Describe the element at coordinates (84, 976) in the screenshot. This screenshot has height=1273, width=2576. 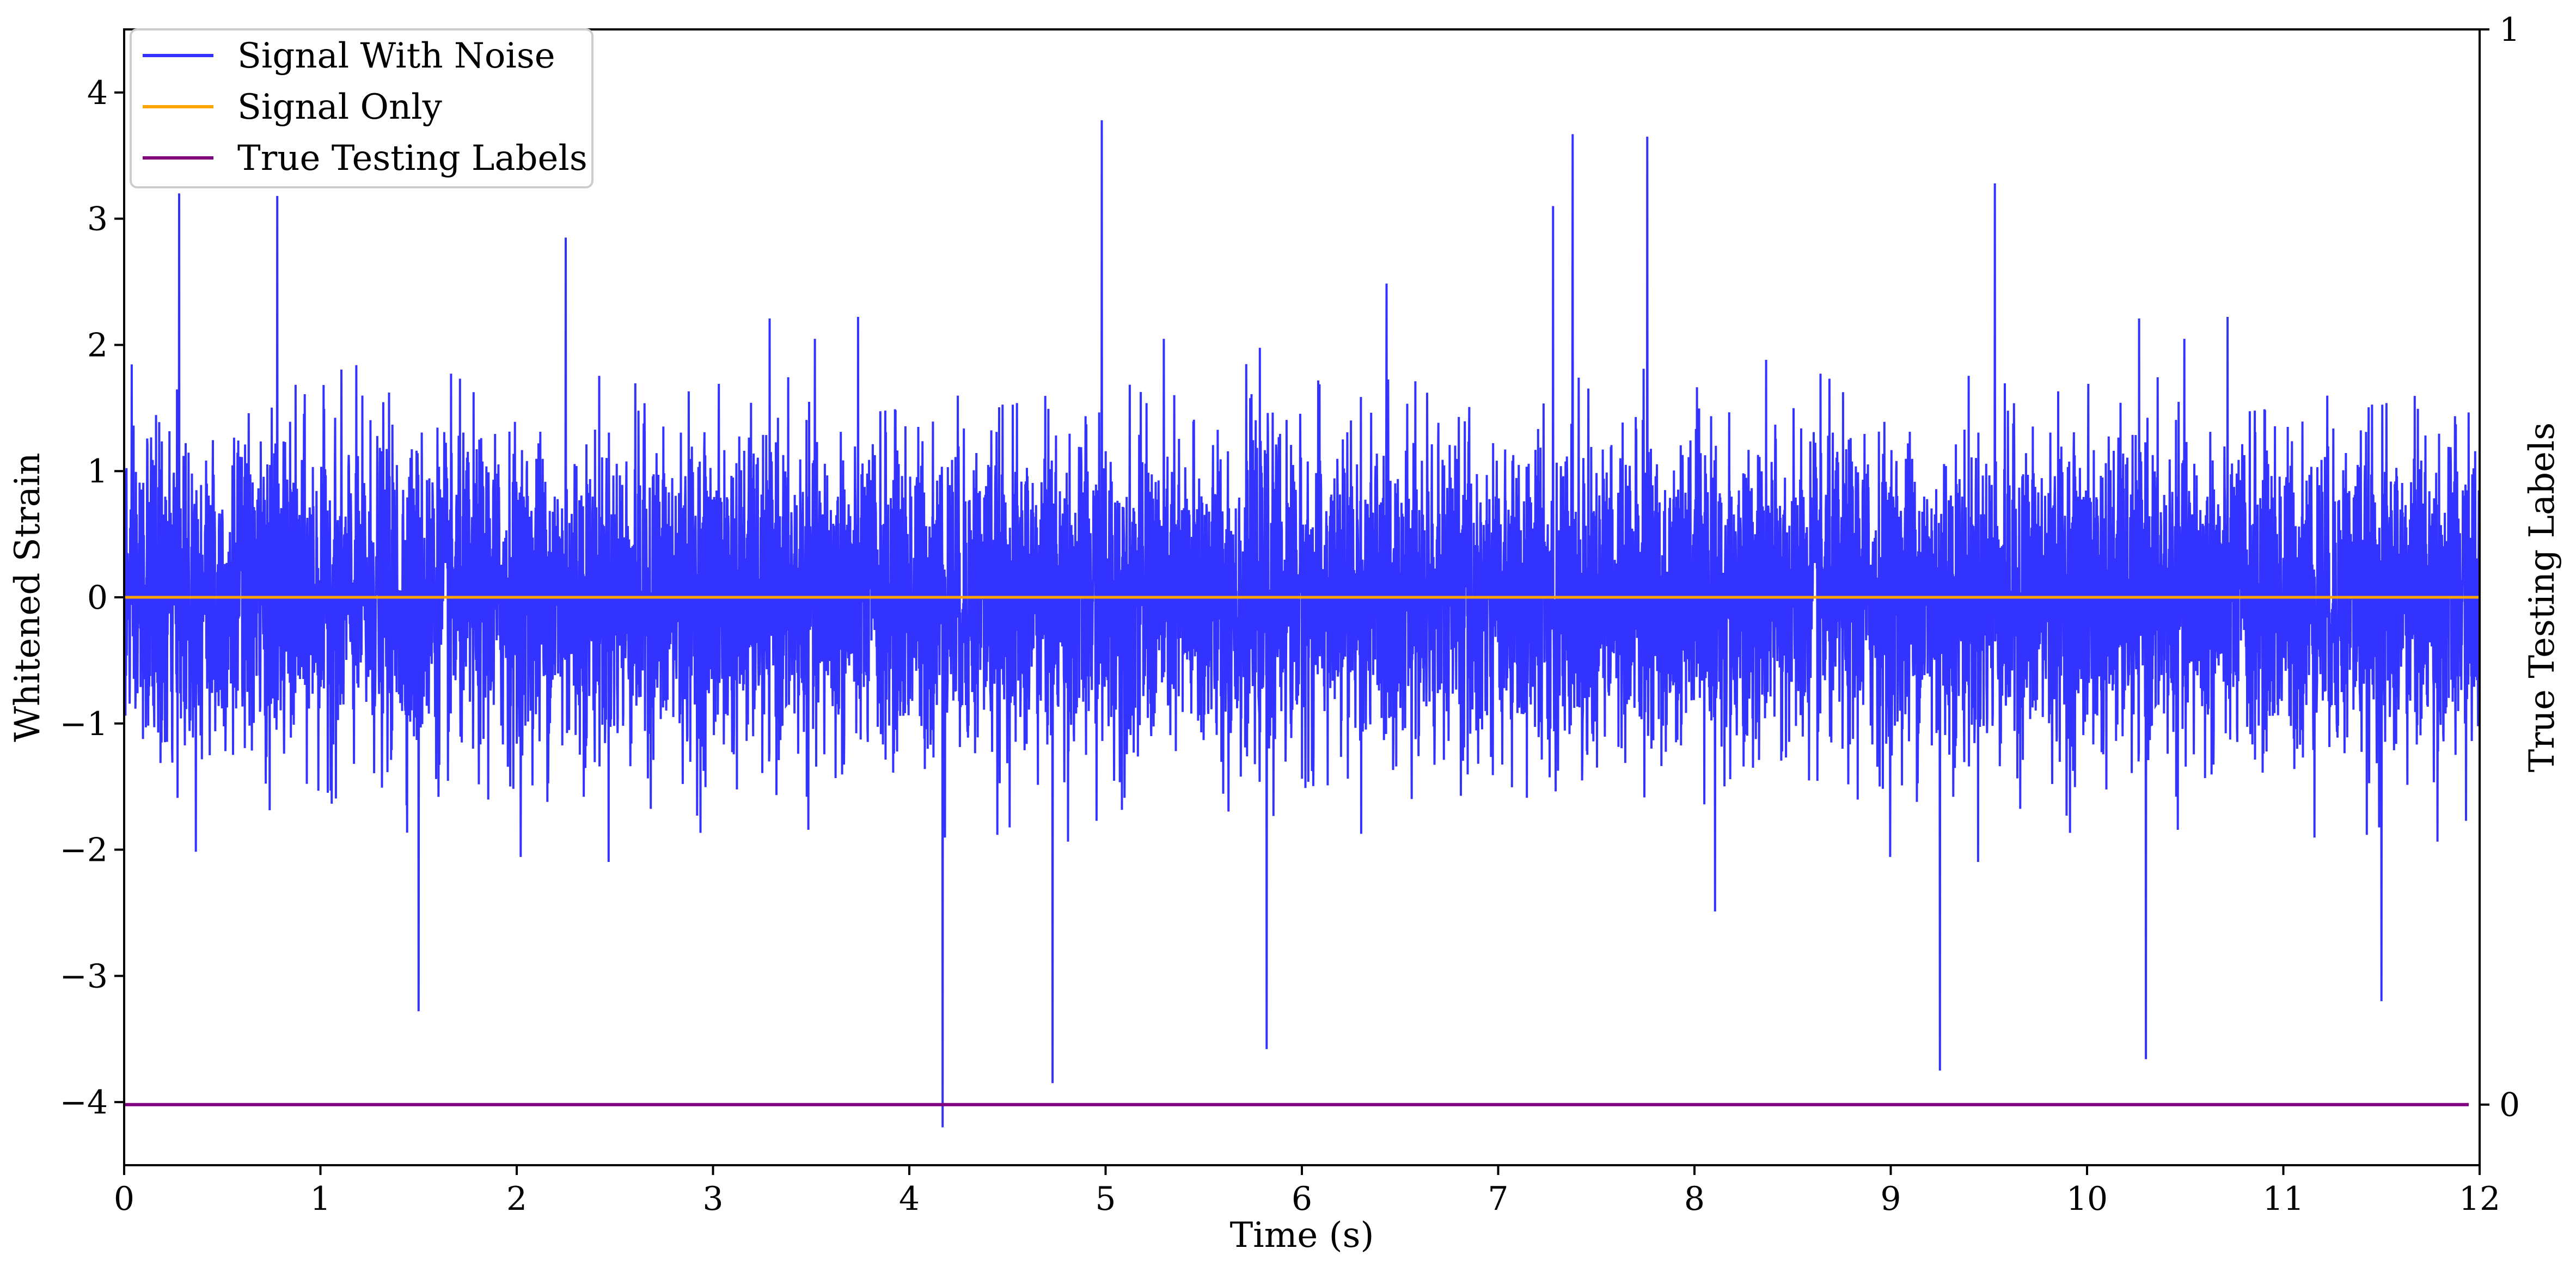
I see `y-tick-label: −3` at that location.